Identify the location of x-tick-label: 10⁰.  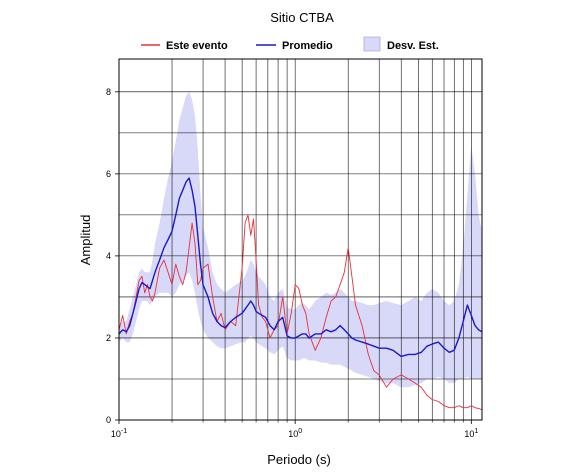
(295, 433).